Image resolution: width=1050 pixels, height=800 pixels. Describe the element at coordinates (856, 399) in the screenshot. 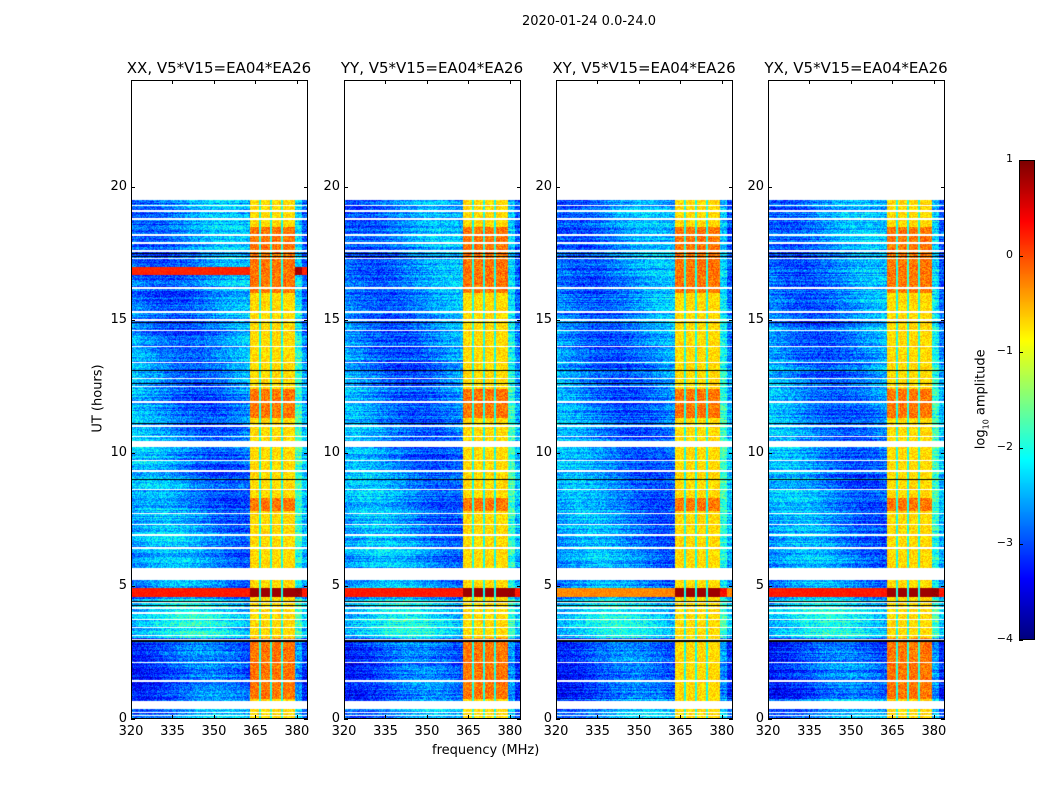

I see `heatmap-panel-yx` at that location.